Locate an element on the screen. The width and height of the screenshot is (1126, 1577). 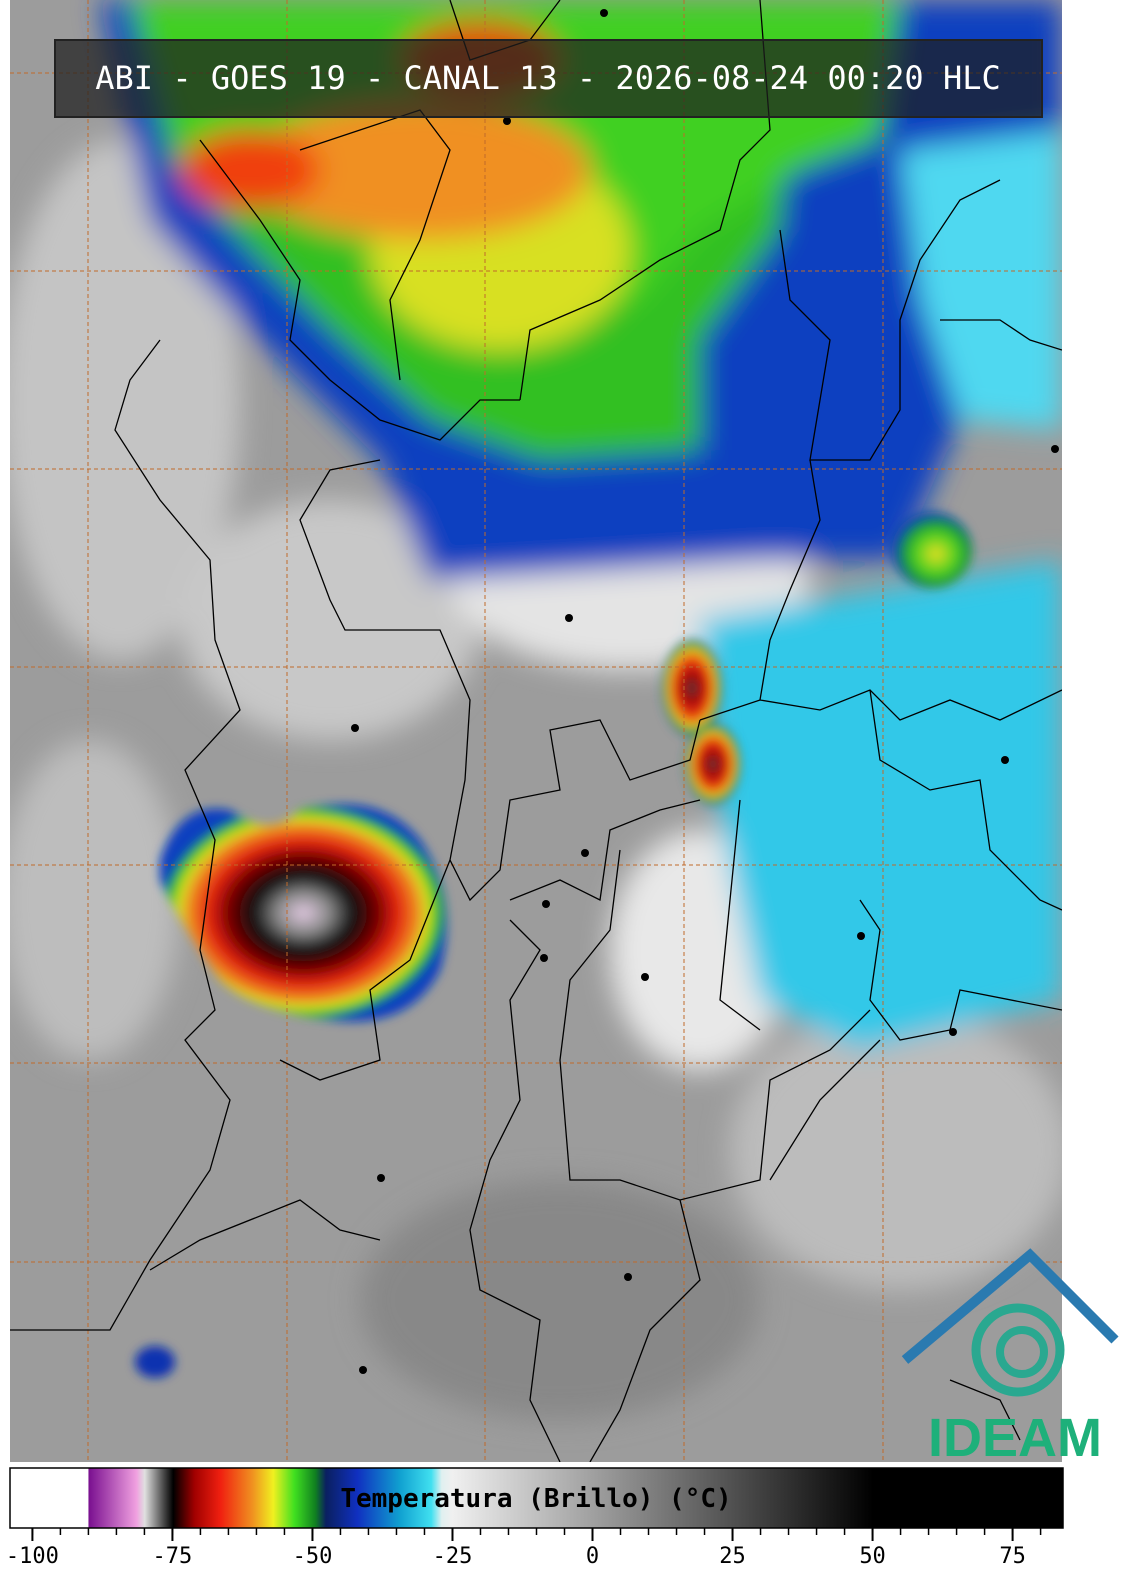
tick-label: 50 is located at coordinates (872, 1556).